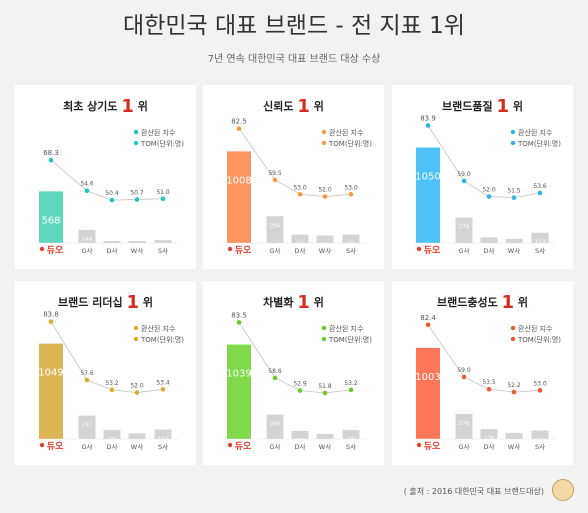 Image resolution: width=588 pixels, height=513 pixels. Describe the element at coordinates (351, 383) in the screenshot. I see `index-value-label: 53.2` at that location.